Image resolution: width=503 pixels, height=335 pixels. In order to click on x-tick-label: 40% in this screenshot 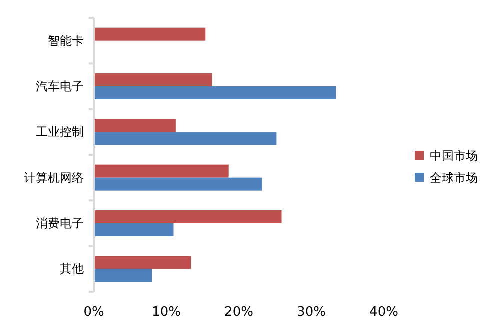, I will do `click(384, 312)`.